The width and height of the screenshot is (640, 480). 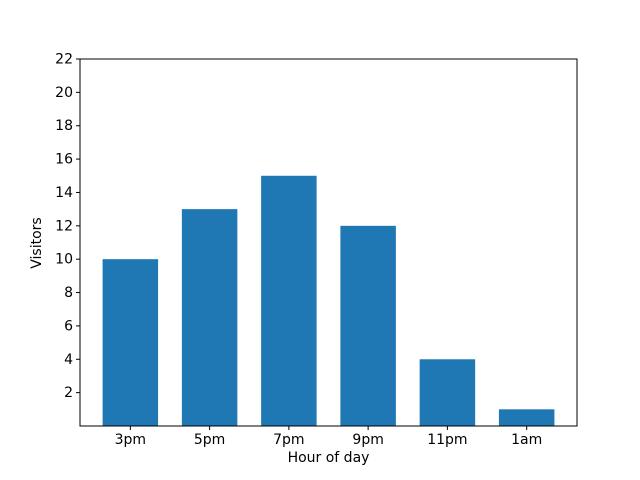 What do you see at coordinates (367, 440) in the screenshot?
I see `x-tick-label: 9pm` at bounding box center [367, 440].